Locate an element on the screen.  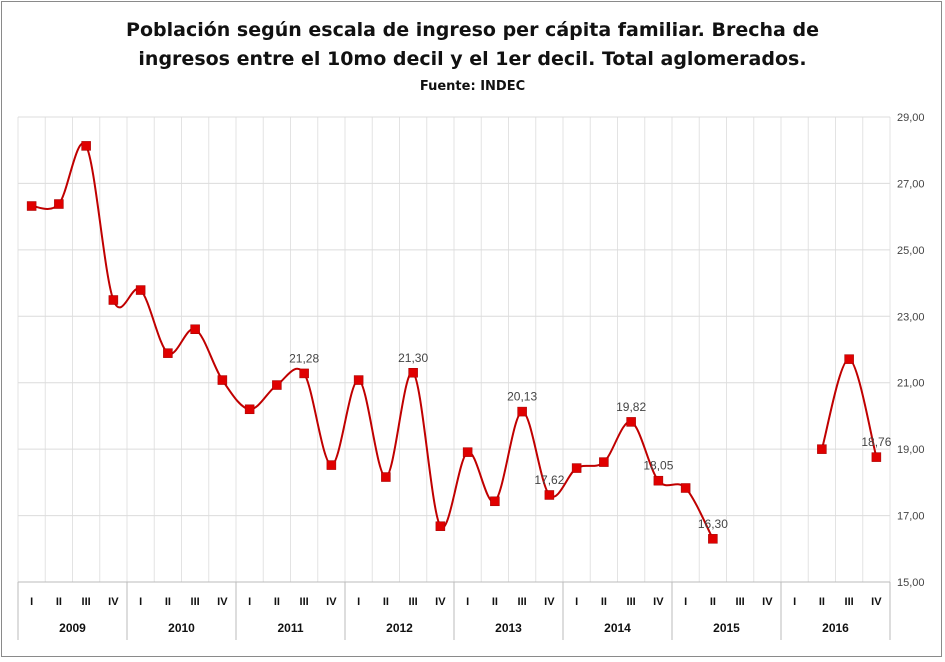
y-tick-label: 15,00 is located at coordinates (911, 583).